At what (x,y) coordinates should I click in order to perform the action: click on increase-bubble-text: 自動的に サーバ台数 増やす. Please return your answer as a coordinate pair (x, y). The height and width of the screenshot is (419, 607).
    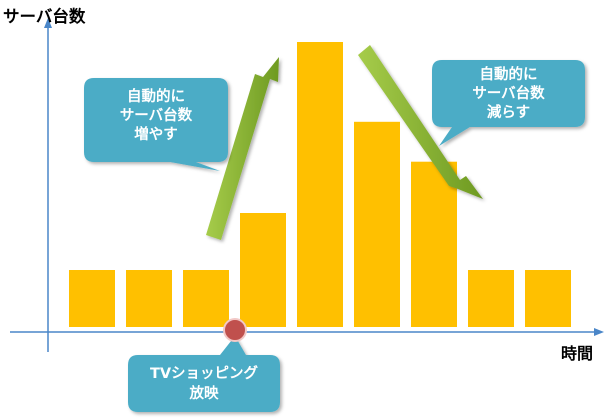
    Looking at the image, I should click on (156, 116).